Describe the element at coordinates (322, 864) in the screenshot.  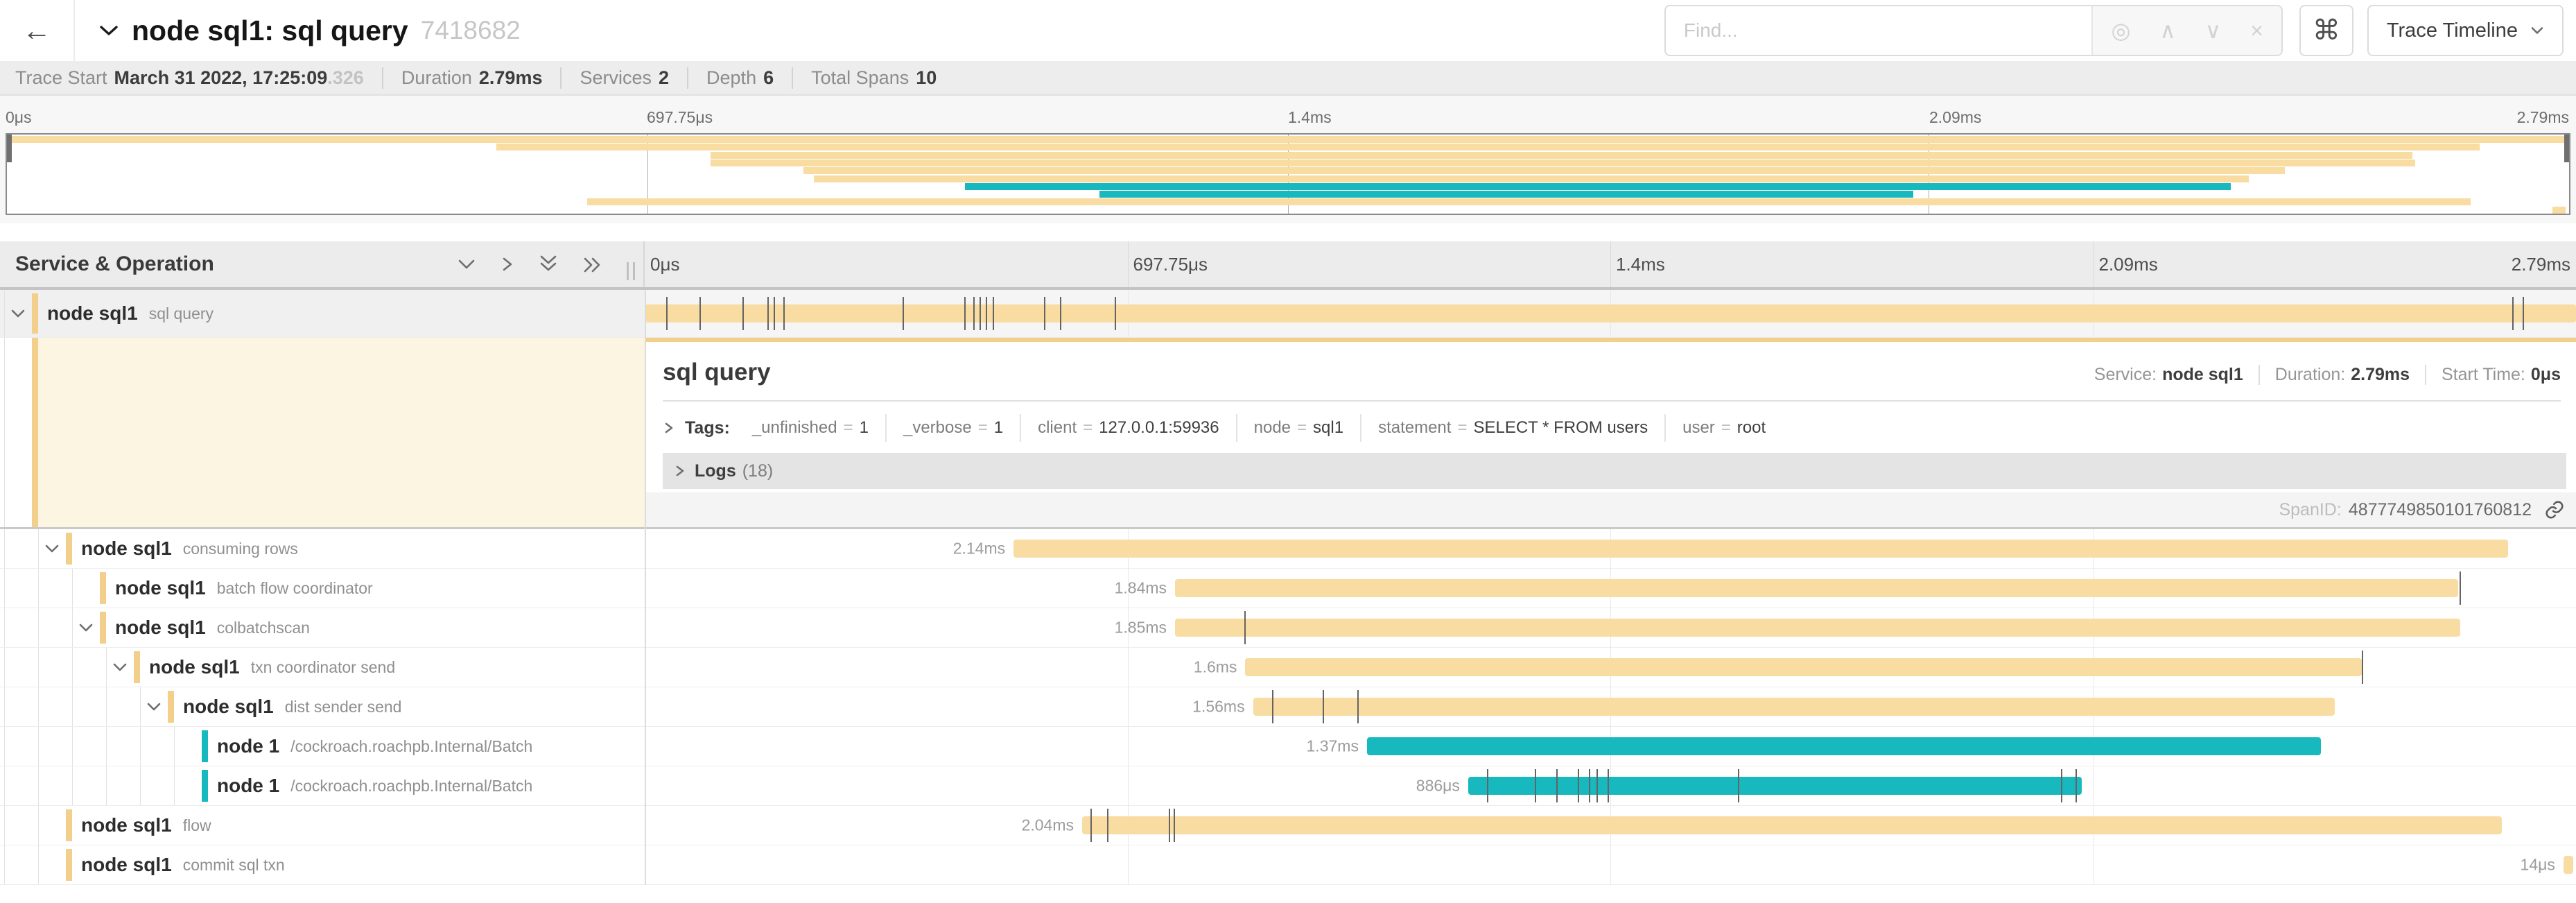
I see `span-tree-cell: node sql1 commit sql txn` at that location.